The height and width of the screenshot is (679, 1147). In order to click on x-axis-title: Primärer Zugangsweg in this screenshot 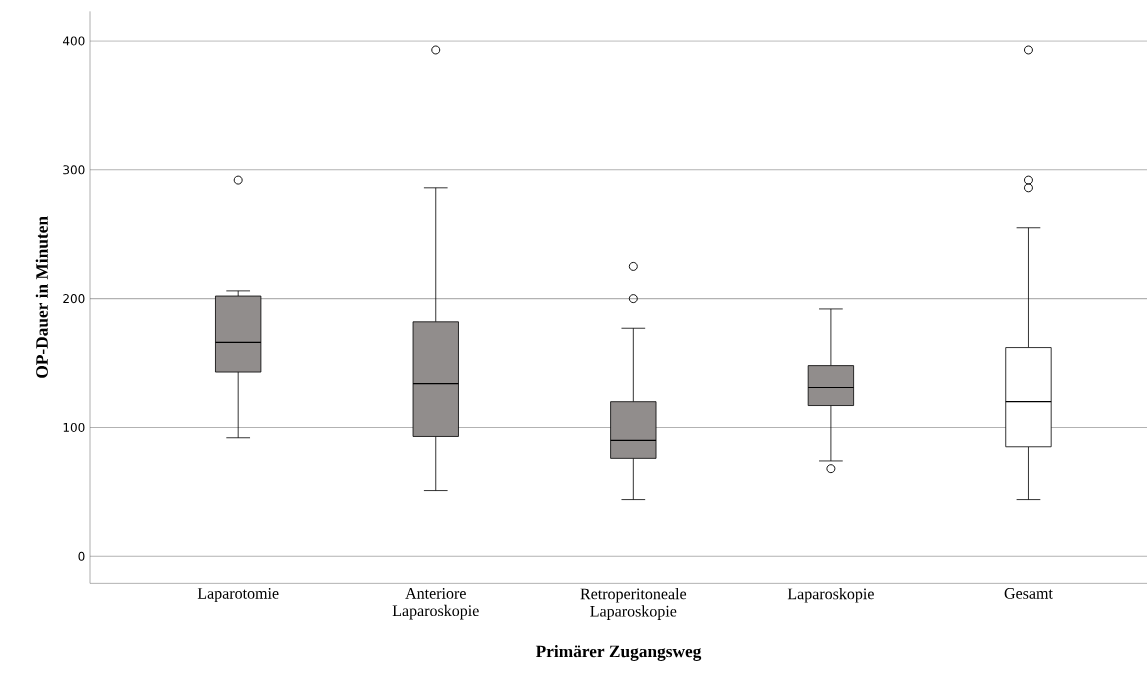, I will do `click(618, 652)`.